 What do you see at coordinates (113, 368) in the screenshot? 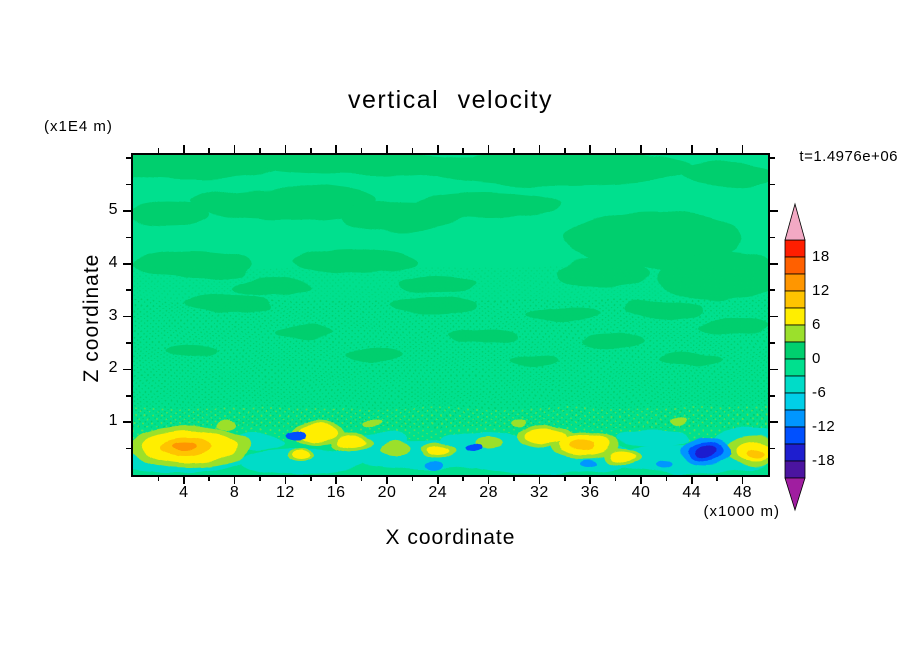
I see `y-tick-label: 2` at bounding box center [113, 368].